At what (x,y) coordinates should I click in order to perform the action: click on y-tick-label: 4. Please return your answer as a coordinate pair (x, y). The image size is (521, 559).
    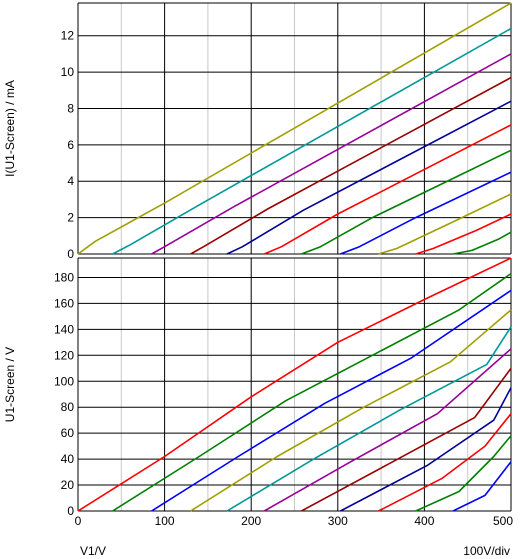
    Looking at the image, I should click on (70, 181).